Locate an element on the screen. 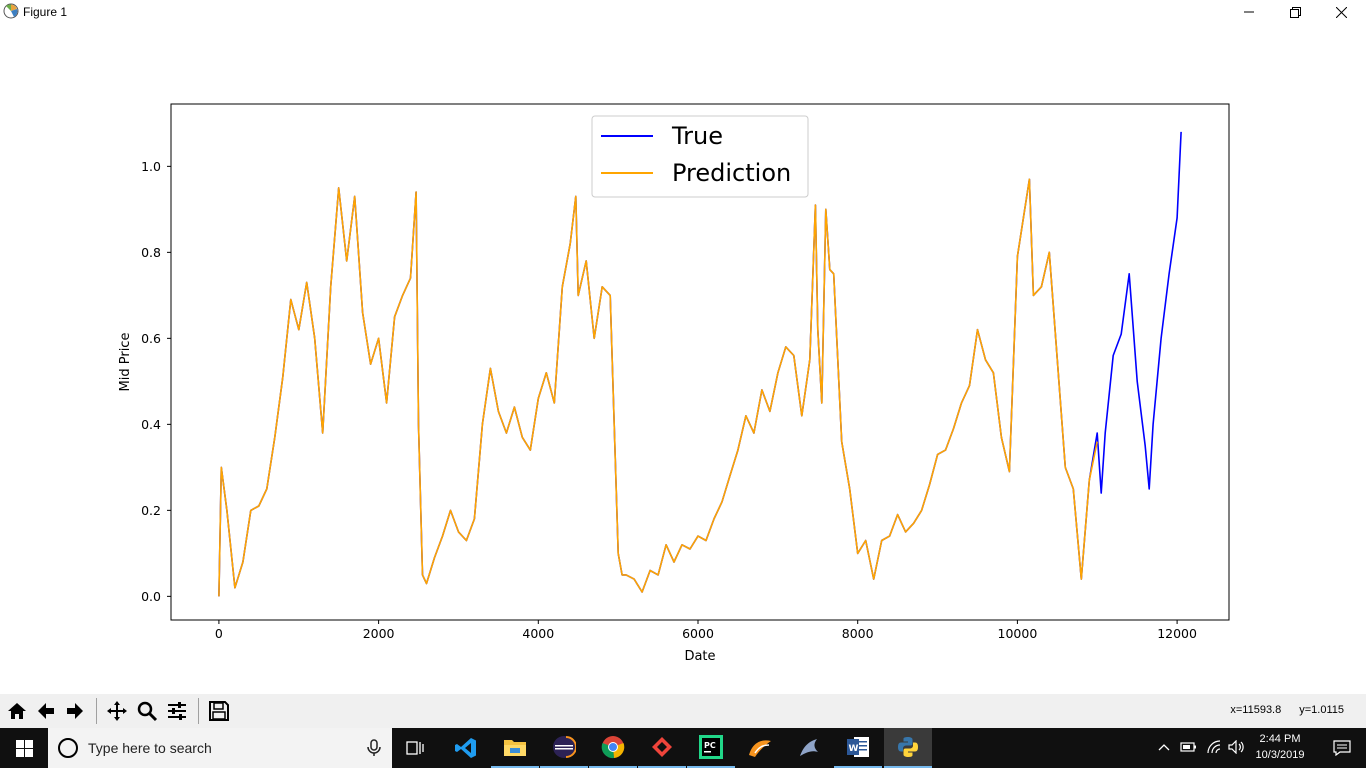 This screenshot has width=1366, height=768. notification-icon is located at coordinates (1342, 748).